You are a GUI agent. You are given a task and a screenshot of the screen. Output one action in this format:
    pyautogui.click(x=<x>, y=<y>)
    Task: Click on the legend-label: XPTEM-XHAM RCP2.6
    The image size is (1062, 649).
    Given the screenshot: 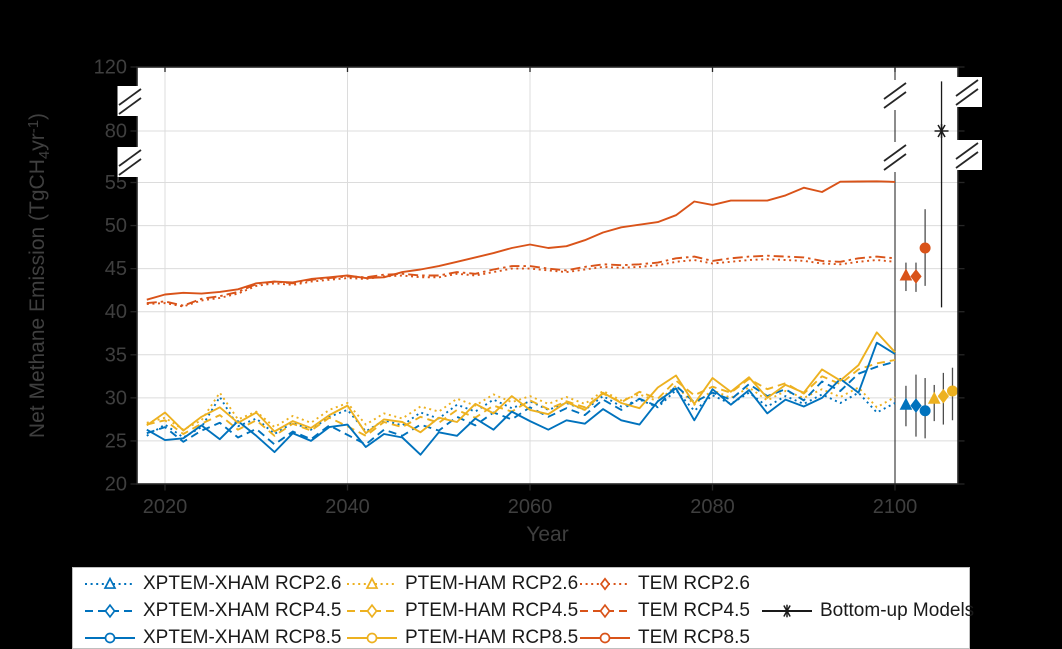 What is the action you would take?
    pyautogui.click(x=242, y=583)
    